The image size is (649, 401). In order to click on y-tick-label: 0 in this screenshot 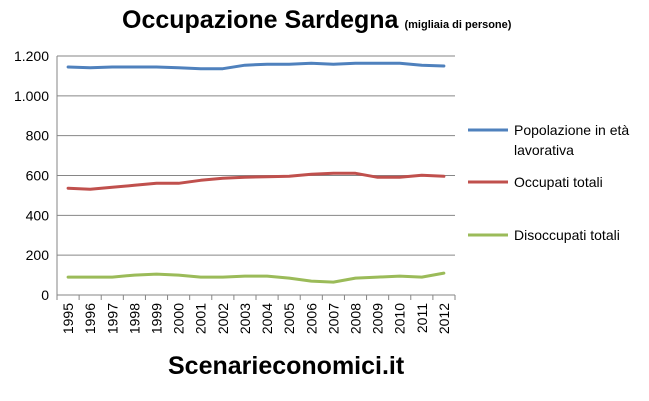, I will do `click(45, 295)`.